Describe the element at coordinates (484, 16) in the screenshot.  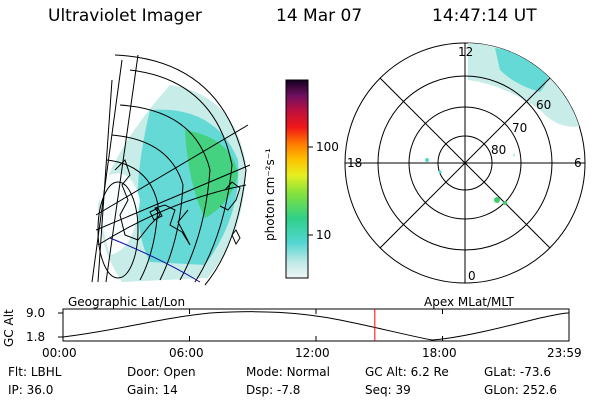
I see `observation-time: 14:47:14 UT` at that location.